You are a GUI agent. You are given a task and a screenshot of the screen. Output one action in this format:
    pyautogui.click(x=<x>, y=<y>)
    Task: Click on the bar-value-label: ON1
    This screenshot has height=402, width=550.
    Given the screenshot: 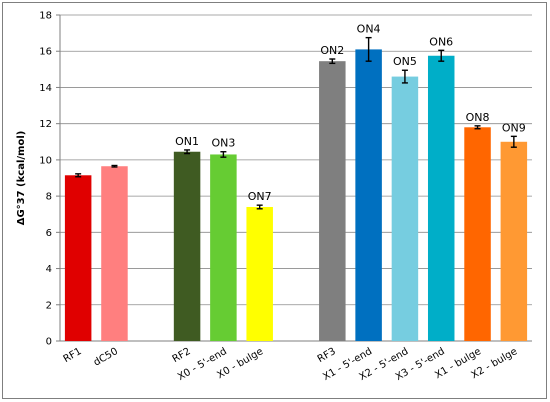 What is the action you would take?
    pyautogui.click(x=187, y=141)
    